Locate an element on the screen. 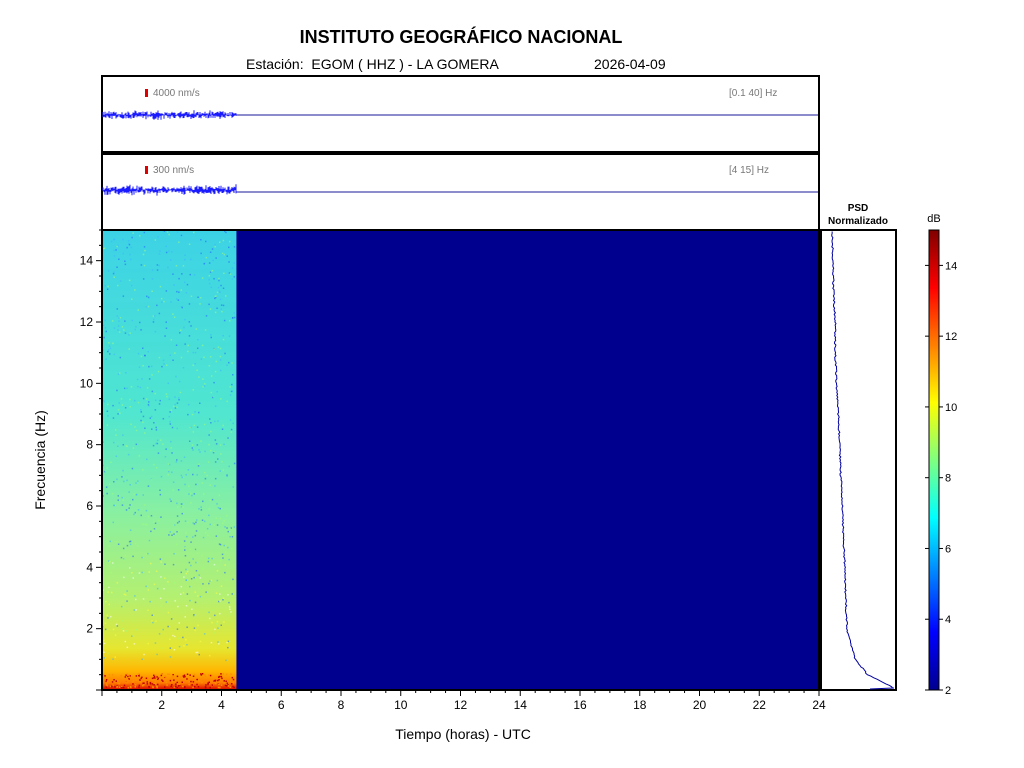 The width and height of the screenshot is (1024, 768). spectrogram-speckle is located at coordinates (169, 459).